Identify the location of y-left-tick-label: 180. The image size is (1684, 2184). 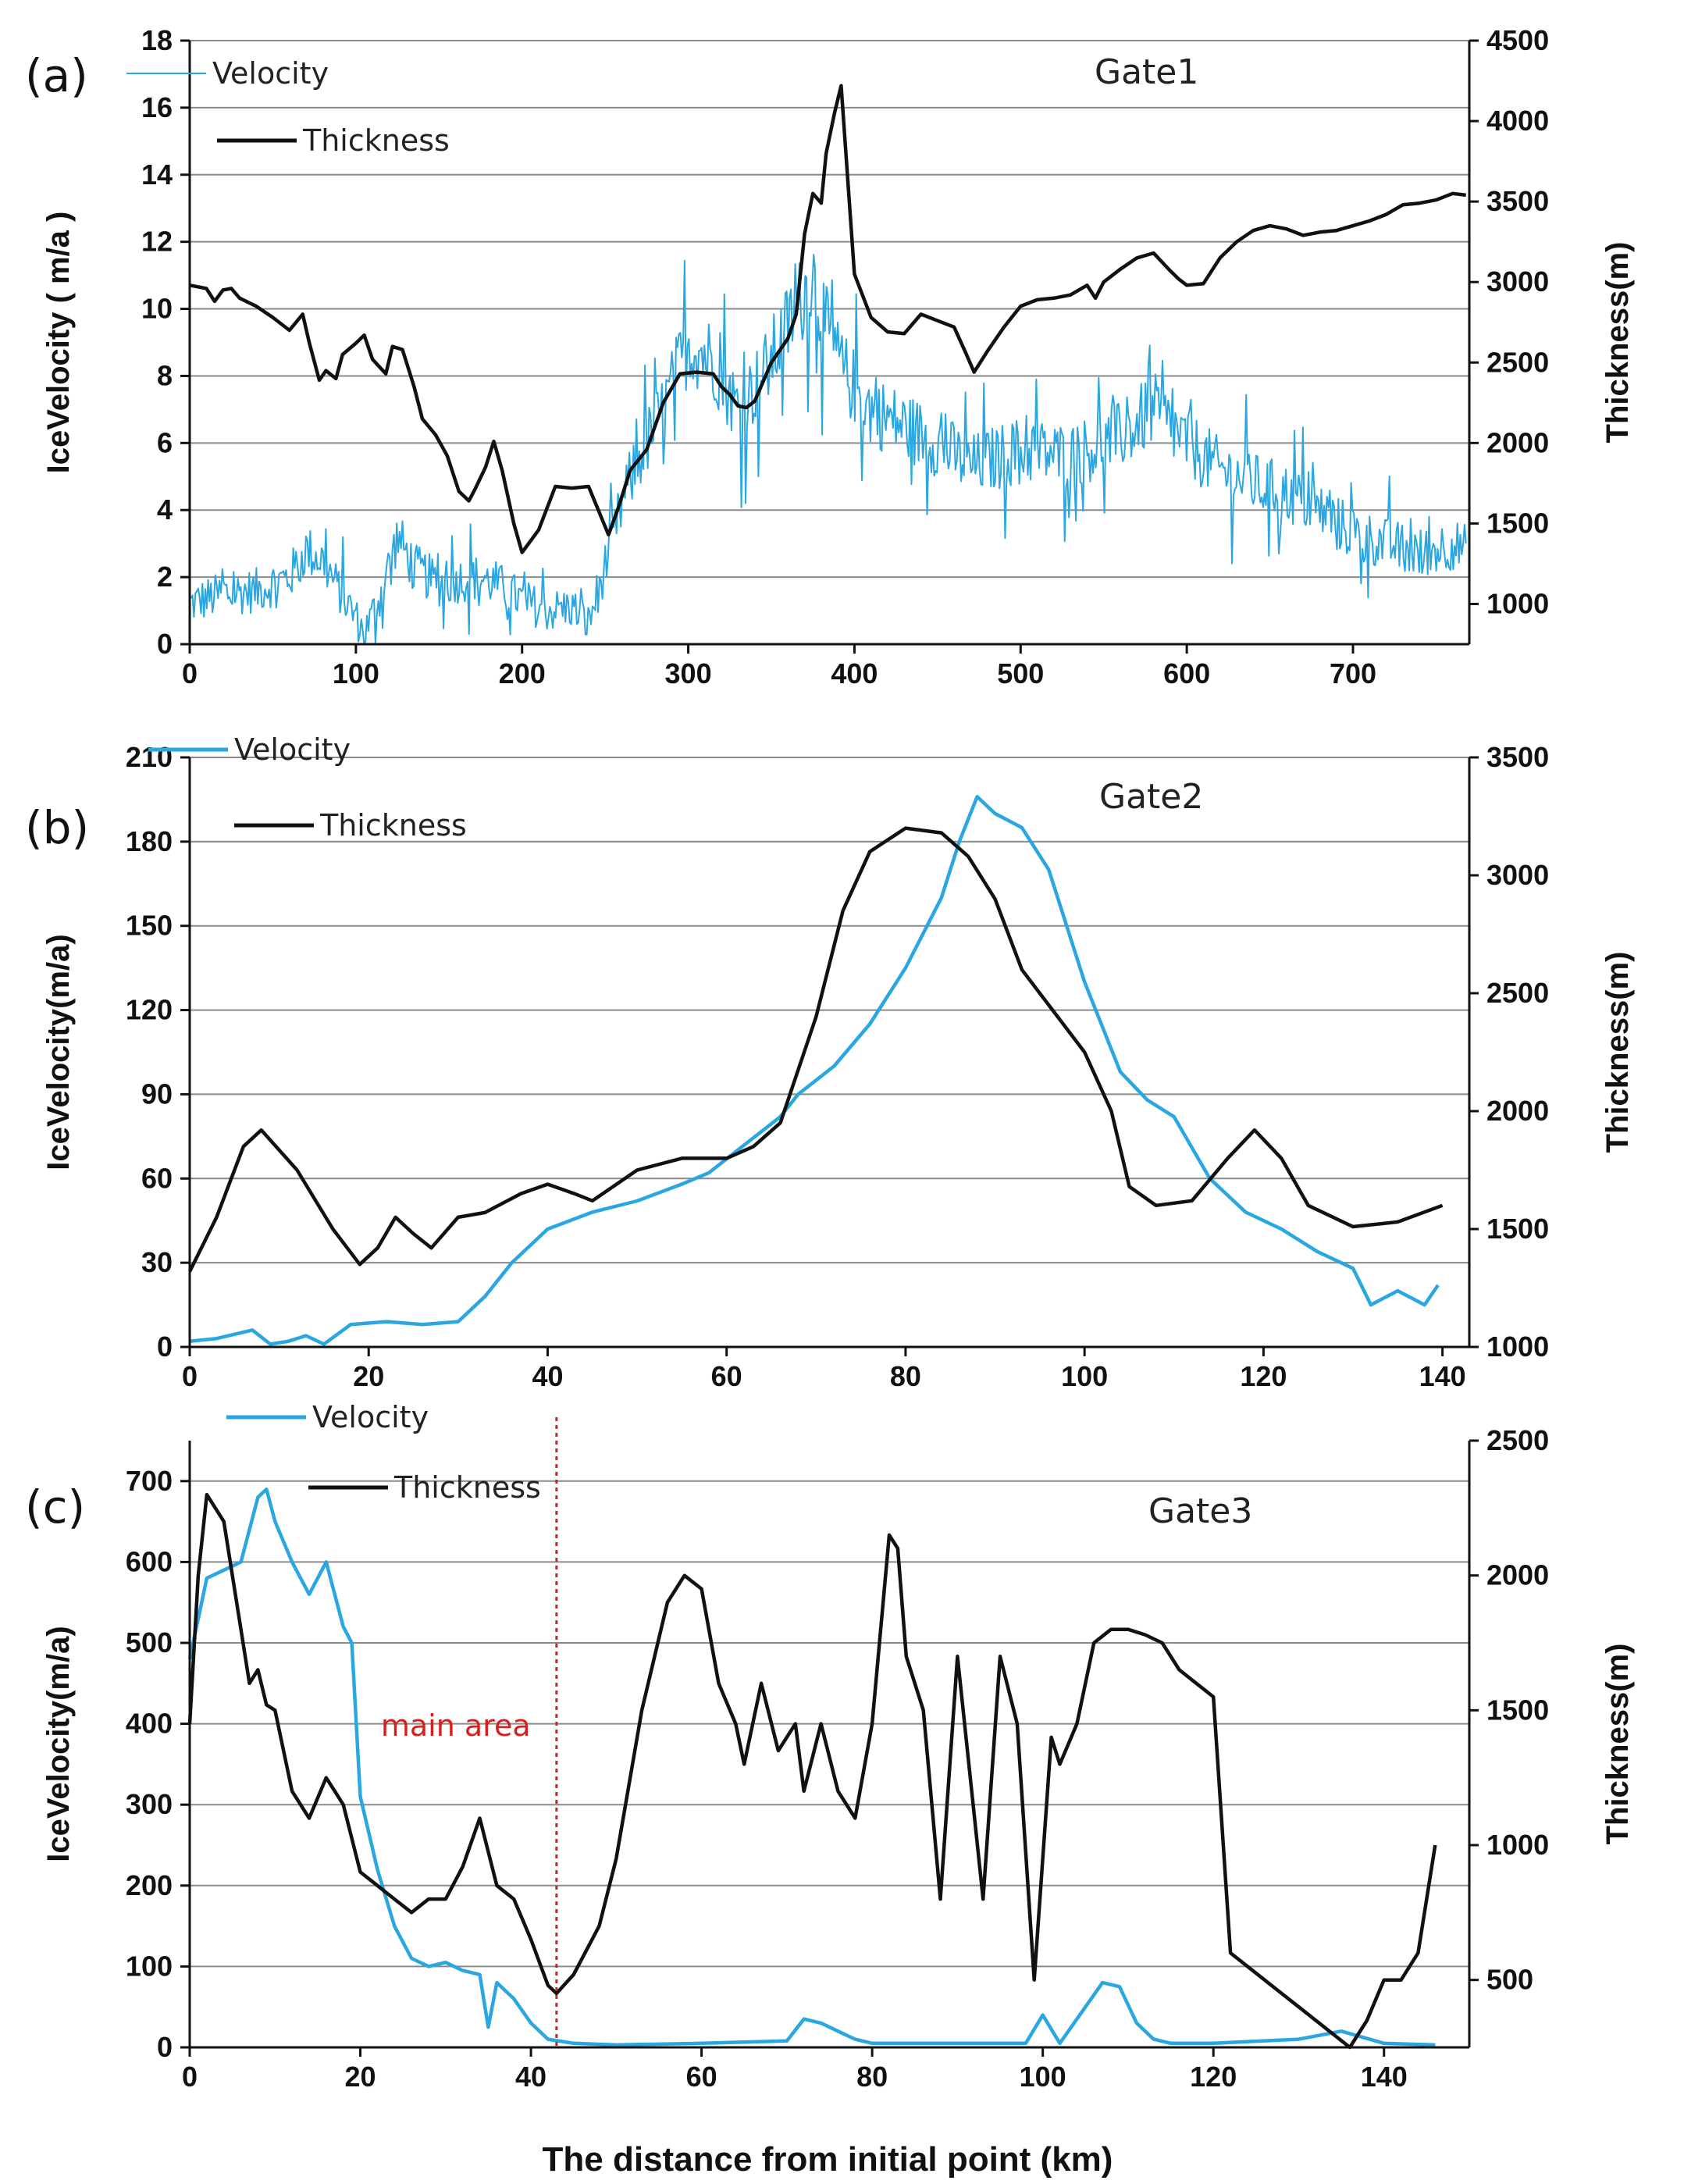
(150, 841).